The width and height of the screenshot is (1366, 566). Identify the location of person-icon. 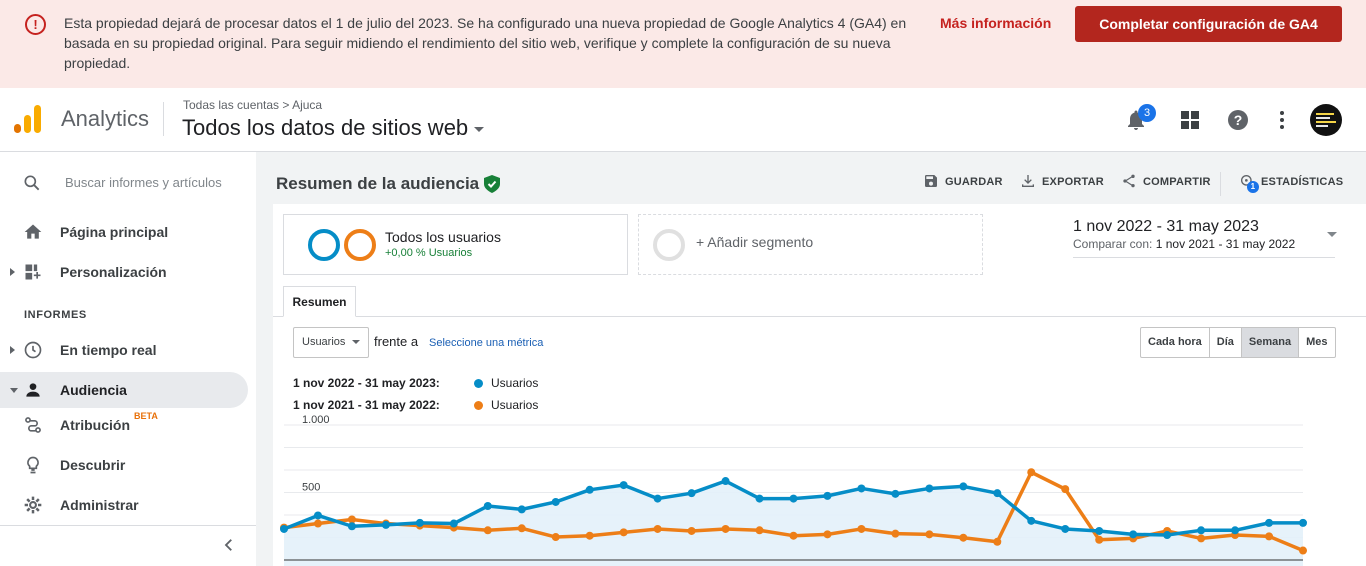
(33, 390).